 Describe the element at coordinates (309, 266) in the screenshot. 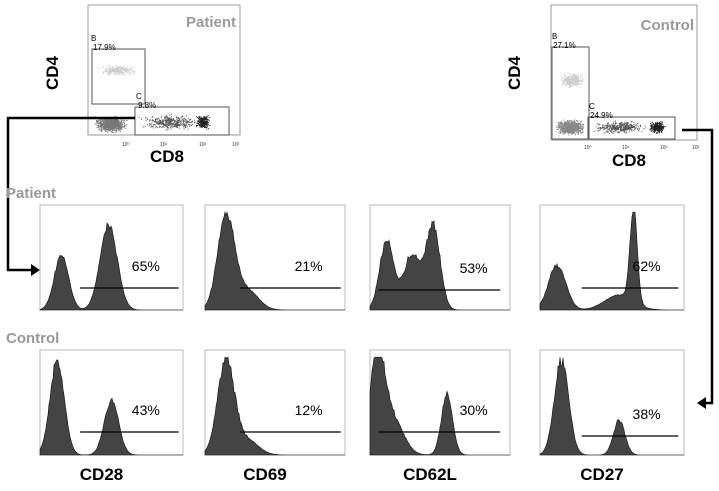

I see `percent-label: 21%` at that location.